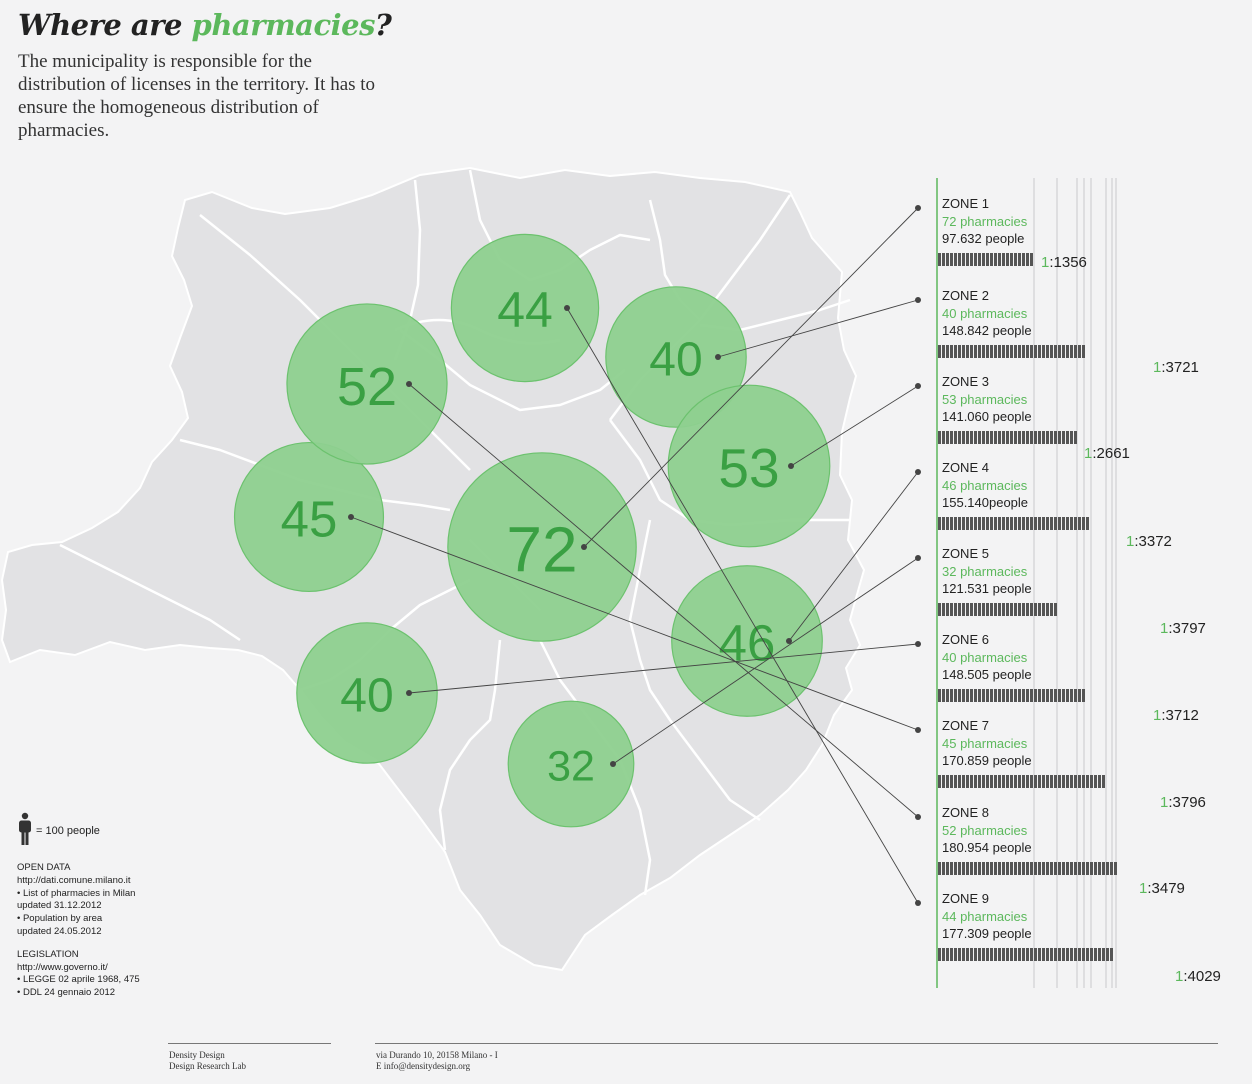 This screenshot has height=1084, width=1252. Describe the element at coordinates (985, 221) in the screenshot. I see `zone-pharmacies: 72 pharmacies` at that location.